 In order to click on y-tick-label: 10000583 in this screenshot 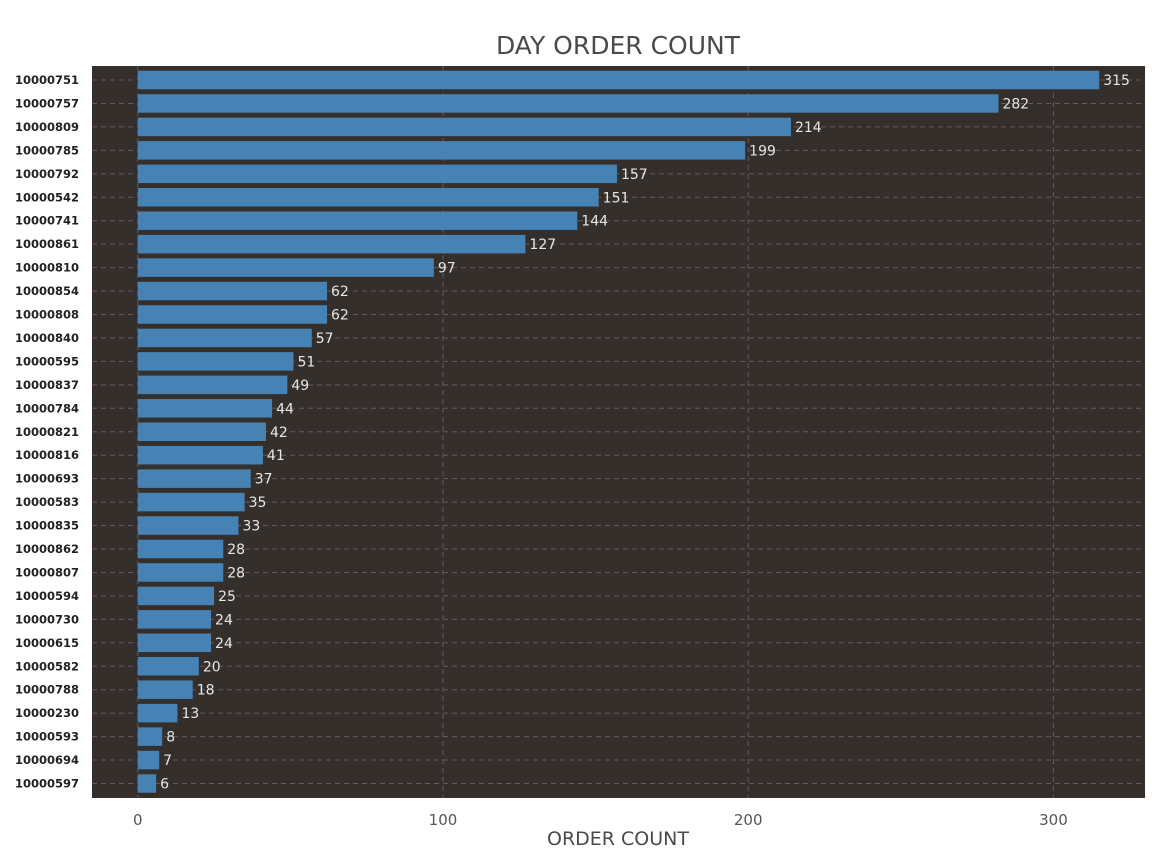, I will do `click(47, 502)`.